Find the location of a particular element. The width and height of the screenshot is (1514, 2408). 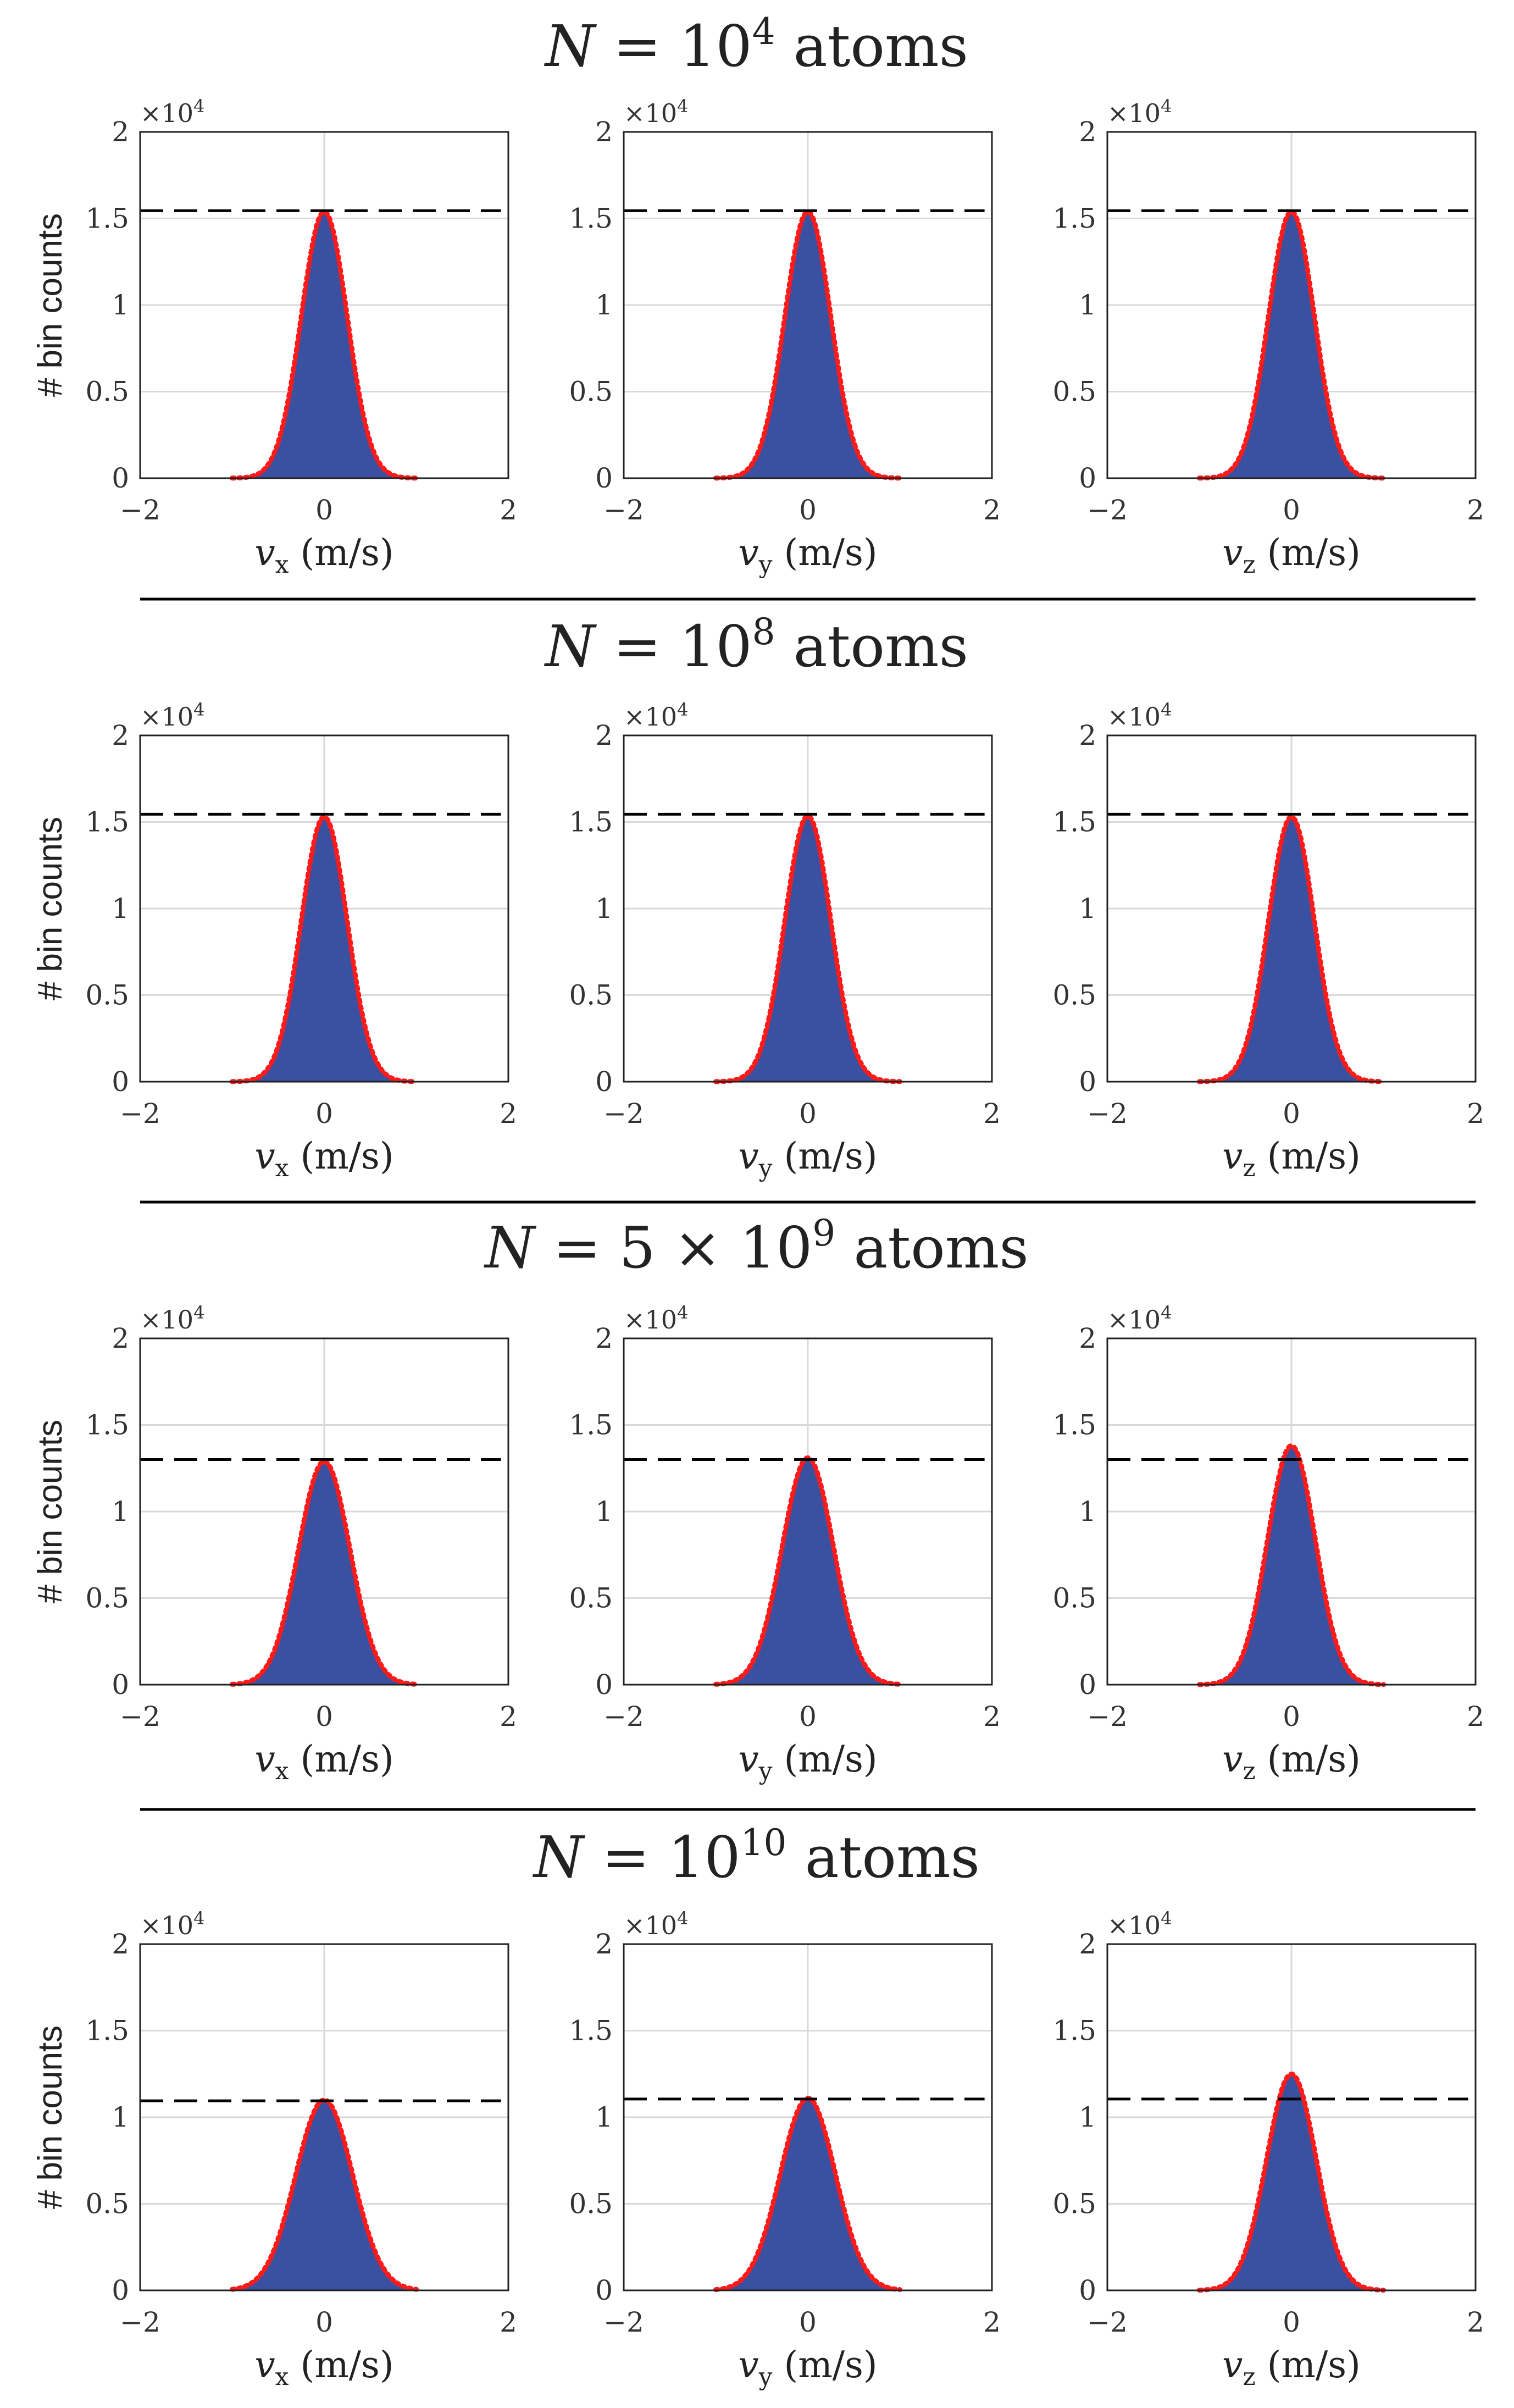

y-tick-label: 0 is located at coordinates (604, 1685).